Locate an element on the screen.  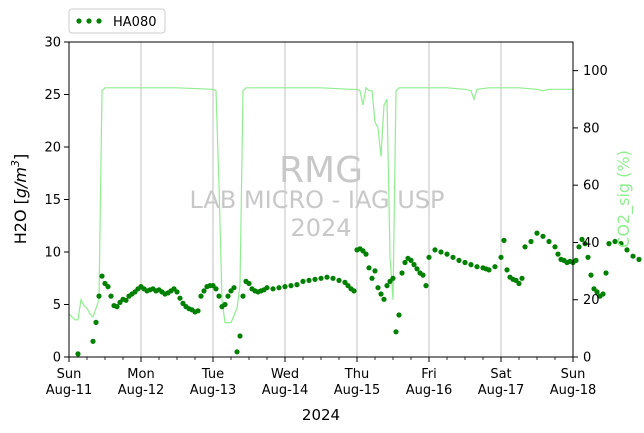
x-tick-label-date: Aug-17 is located at coordinates (501, 390).